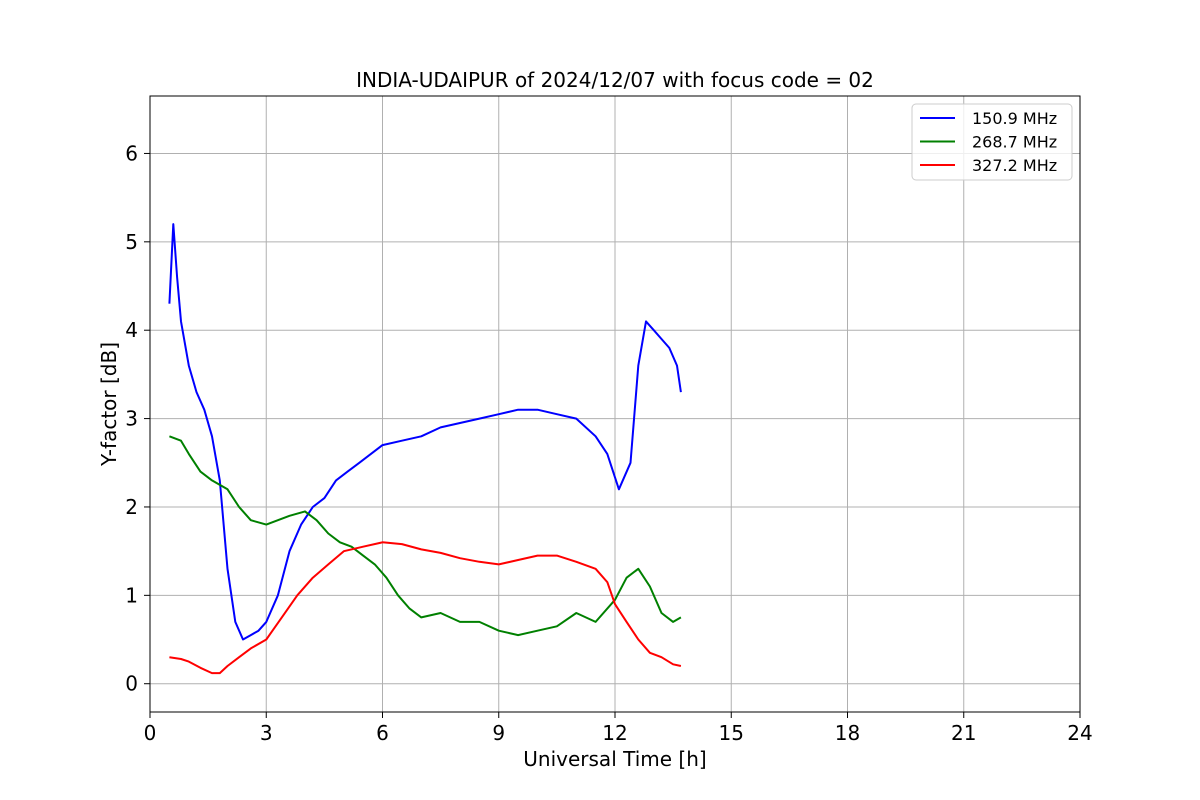  What do you see at coordinates (1079, 733) in the screenshot?
I see `x-tick-label: 24` at bounding box center [1079, 733].